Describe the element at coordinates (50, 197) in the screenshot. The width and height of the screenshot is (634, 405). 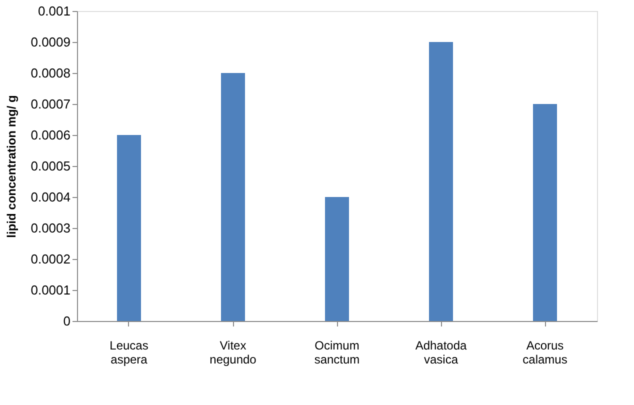
I see `y-tick-label: 0.0004` at that location.